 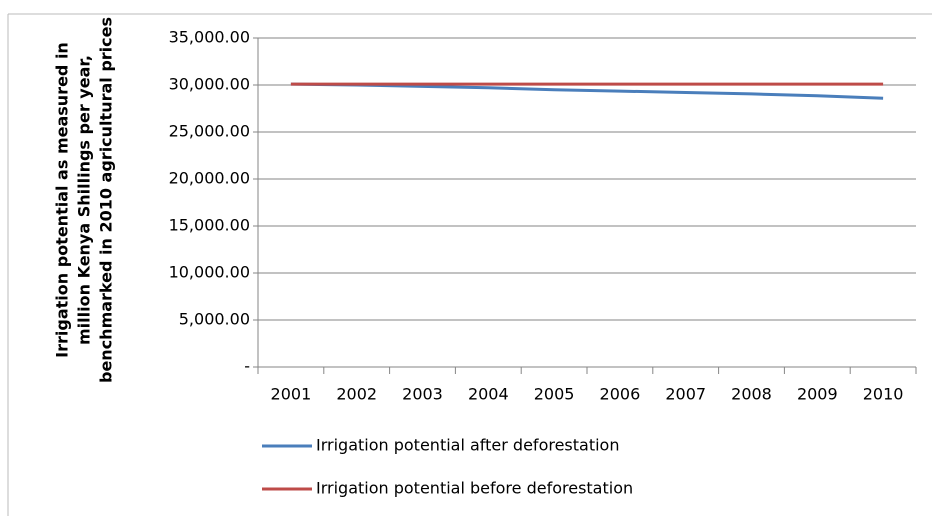 What do you see at coordinates (587, 91) in the screenshot?
I see `series-line` at bounding box center [587, 91].